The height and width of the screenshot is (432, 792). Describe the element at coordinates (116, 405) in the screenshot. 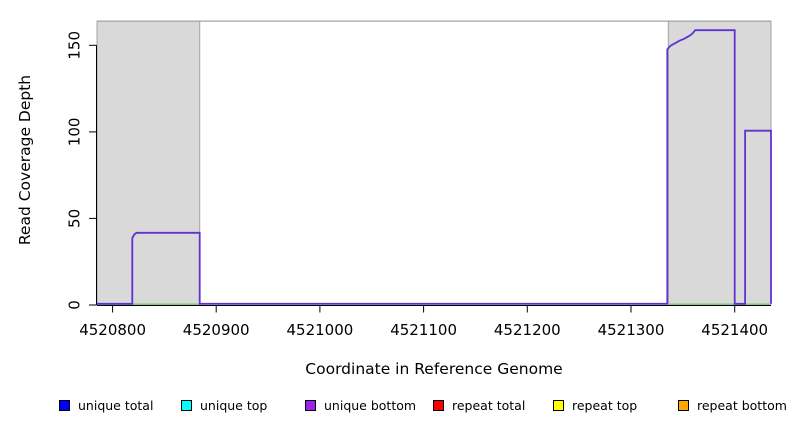

I see `legend-label: unique total` at that location.